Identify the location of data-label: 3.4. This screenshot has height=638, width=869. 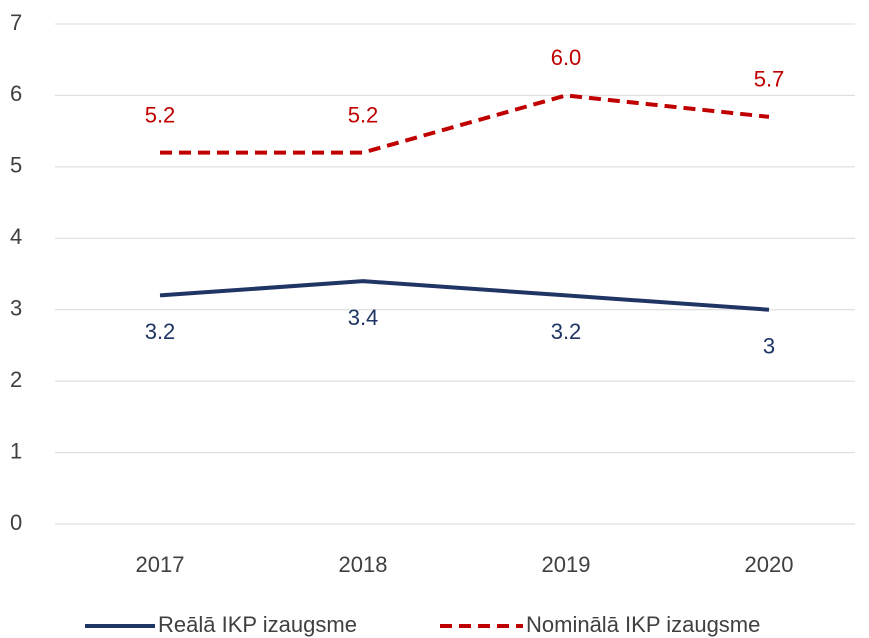
(363, 317).